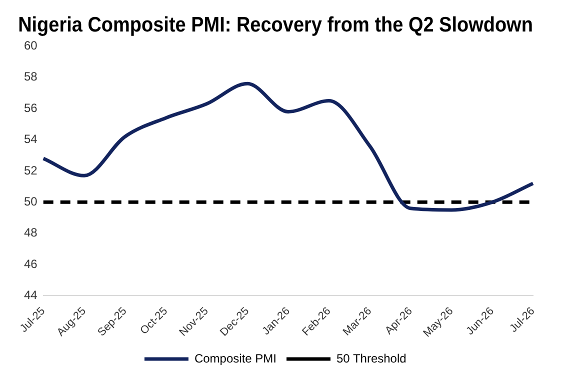 The image size is (571, 388). What do you see at coordinates (31, 295) in the screenshot?
I see `y-tick-label: 44` at bounding box center [31, 295].